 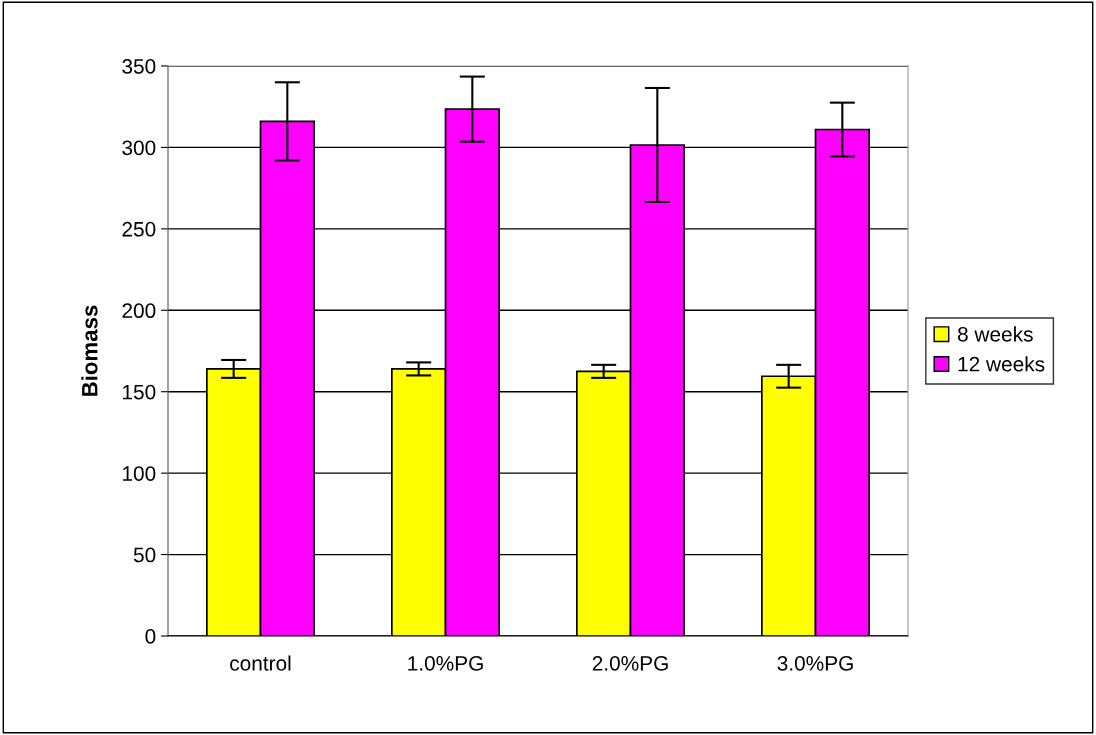 What do you see at coordinates (995, 334) in the screenshot?
I see `legend-label: 8 weeks` at bounding box center [995, 334].